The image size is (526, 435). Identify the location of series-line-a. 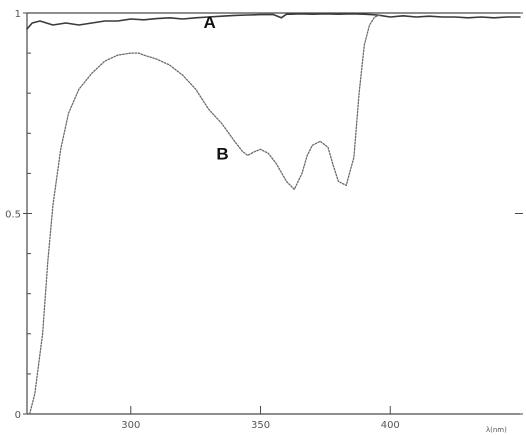
(273, 21).